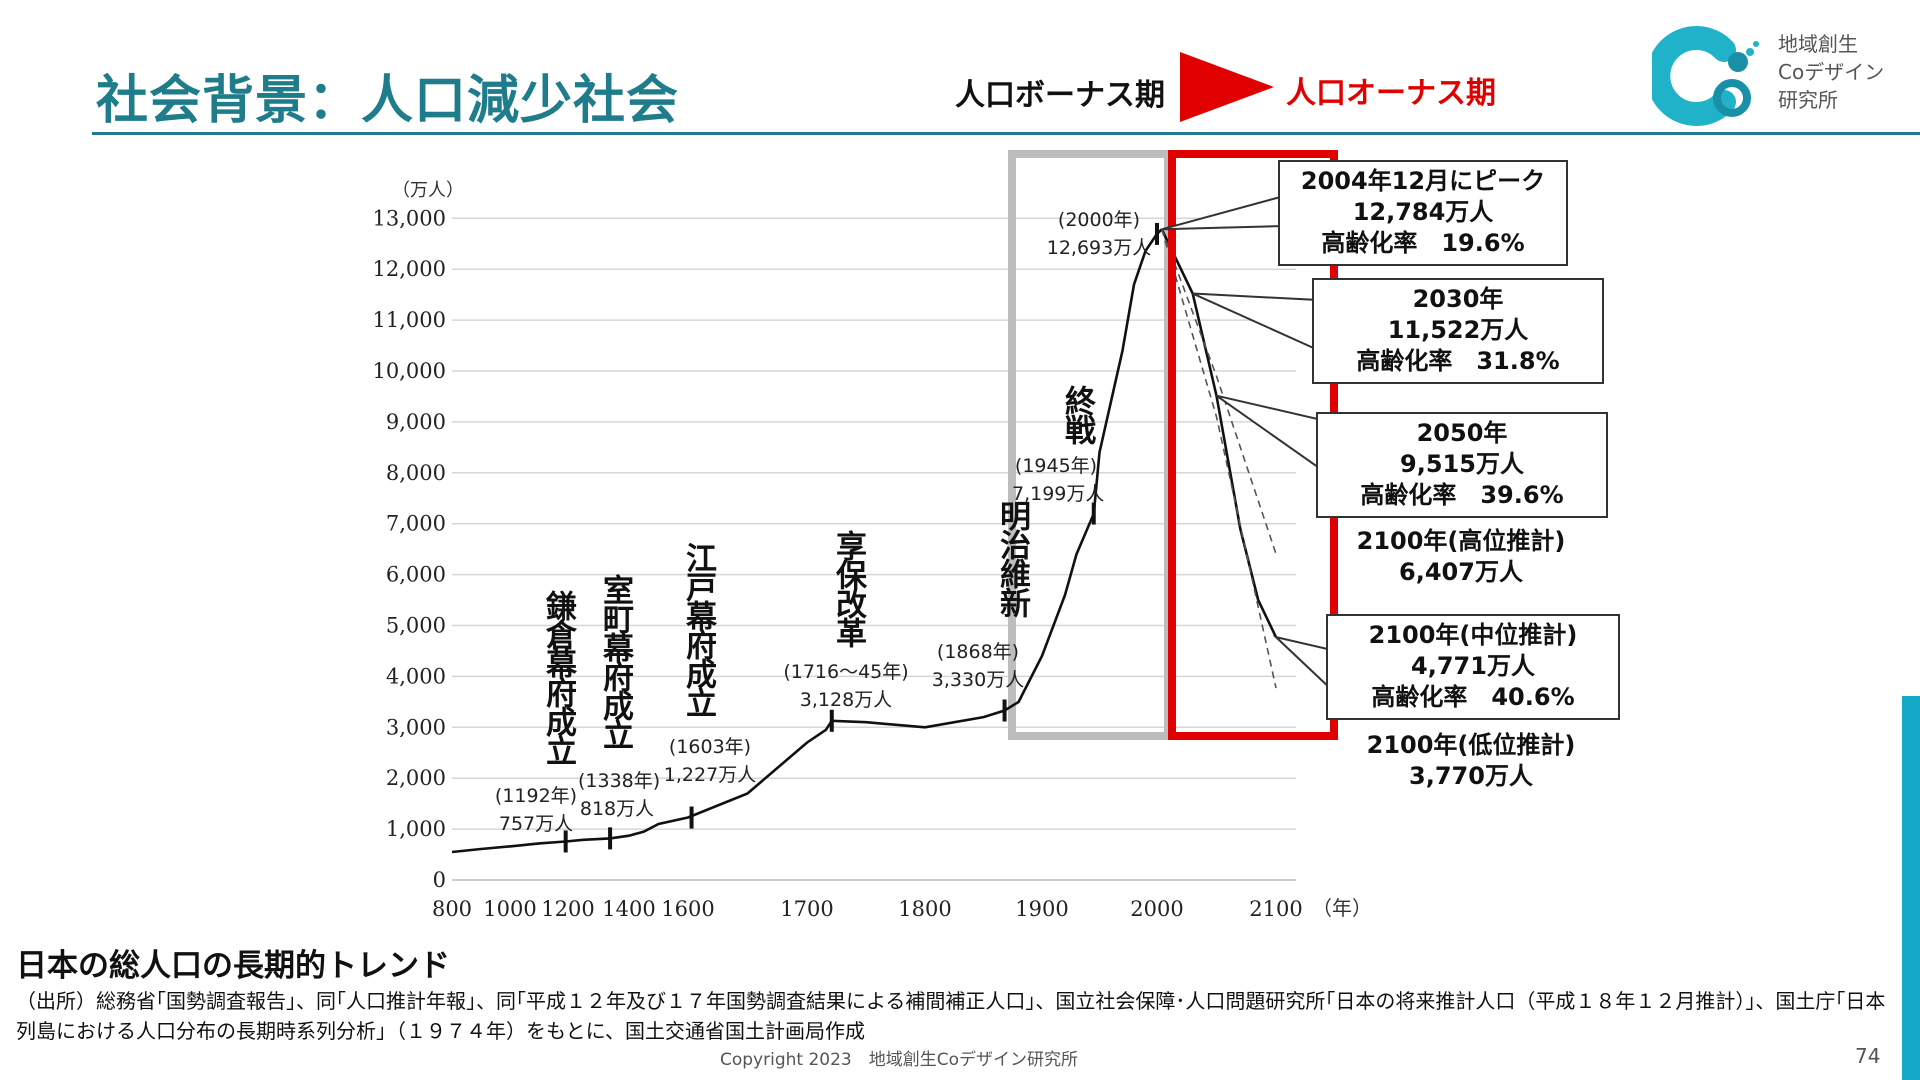 Image resolution: width=1920 pixels, height=1080 pixels. I want to click on event-label: (1945年) 7,199万人, so click(1058, 480).